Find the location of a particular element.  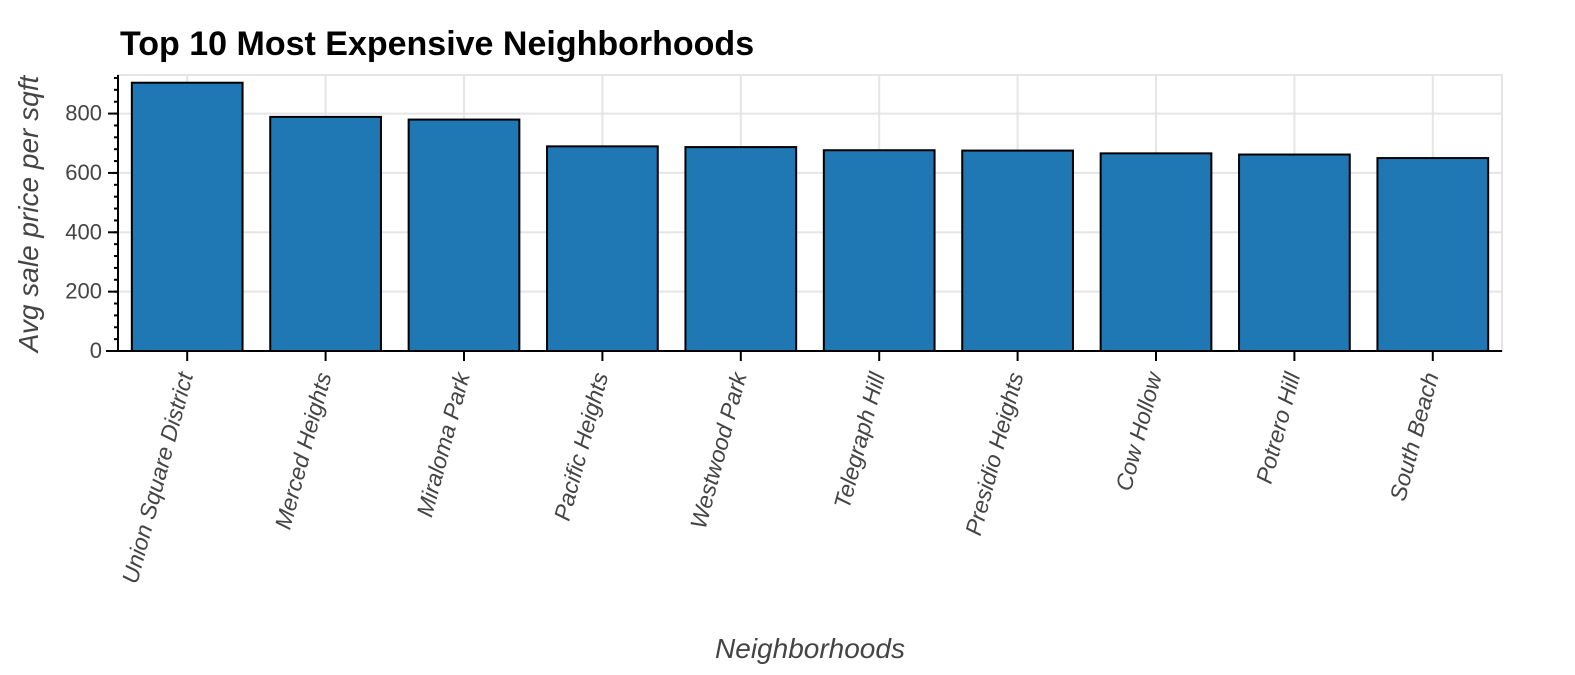

x-tick-label: South Beach is located at coordinates (1413, 437).